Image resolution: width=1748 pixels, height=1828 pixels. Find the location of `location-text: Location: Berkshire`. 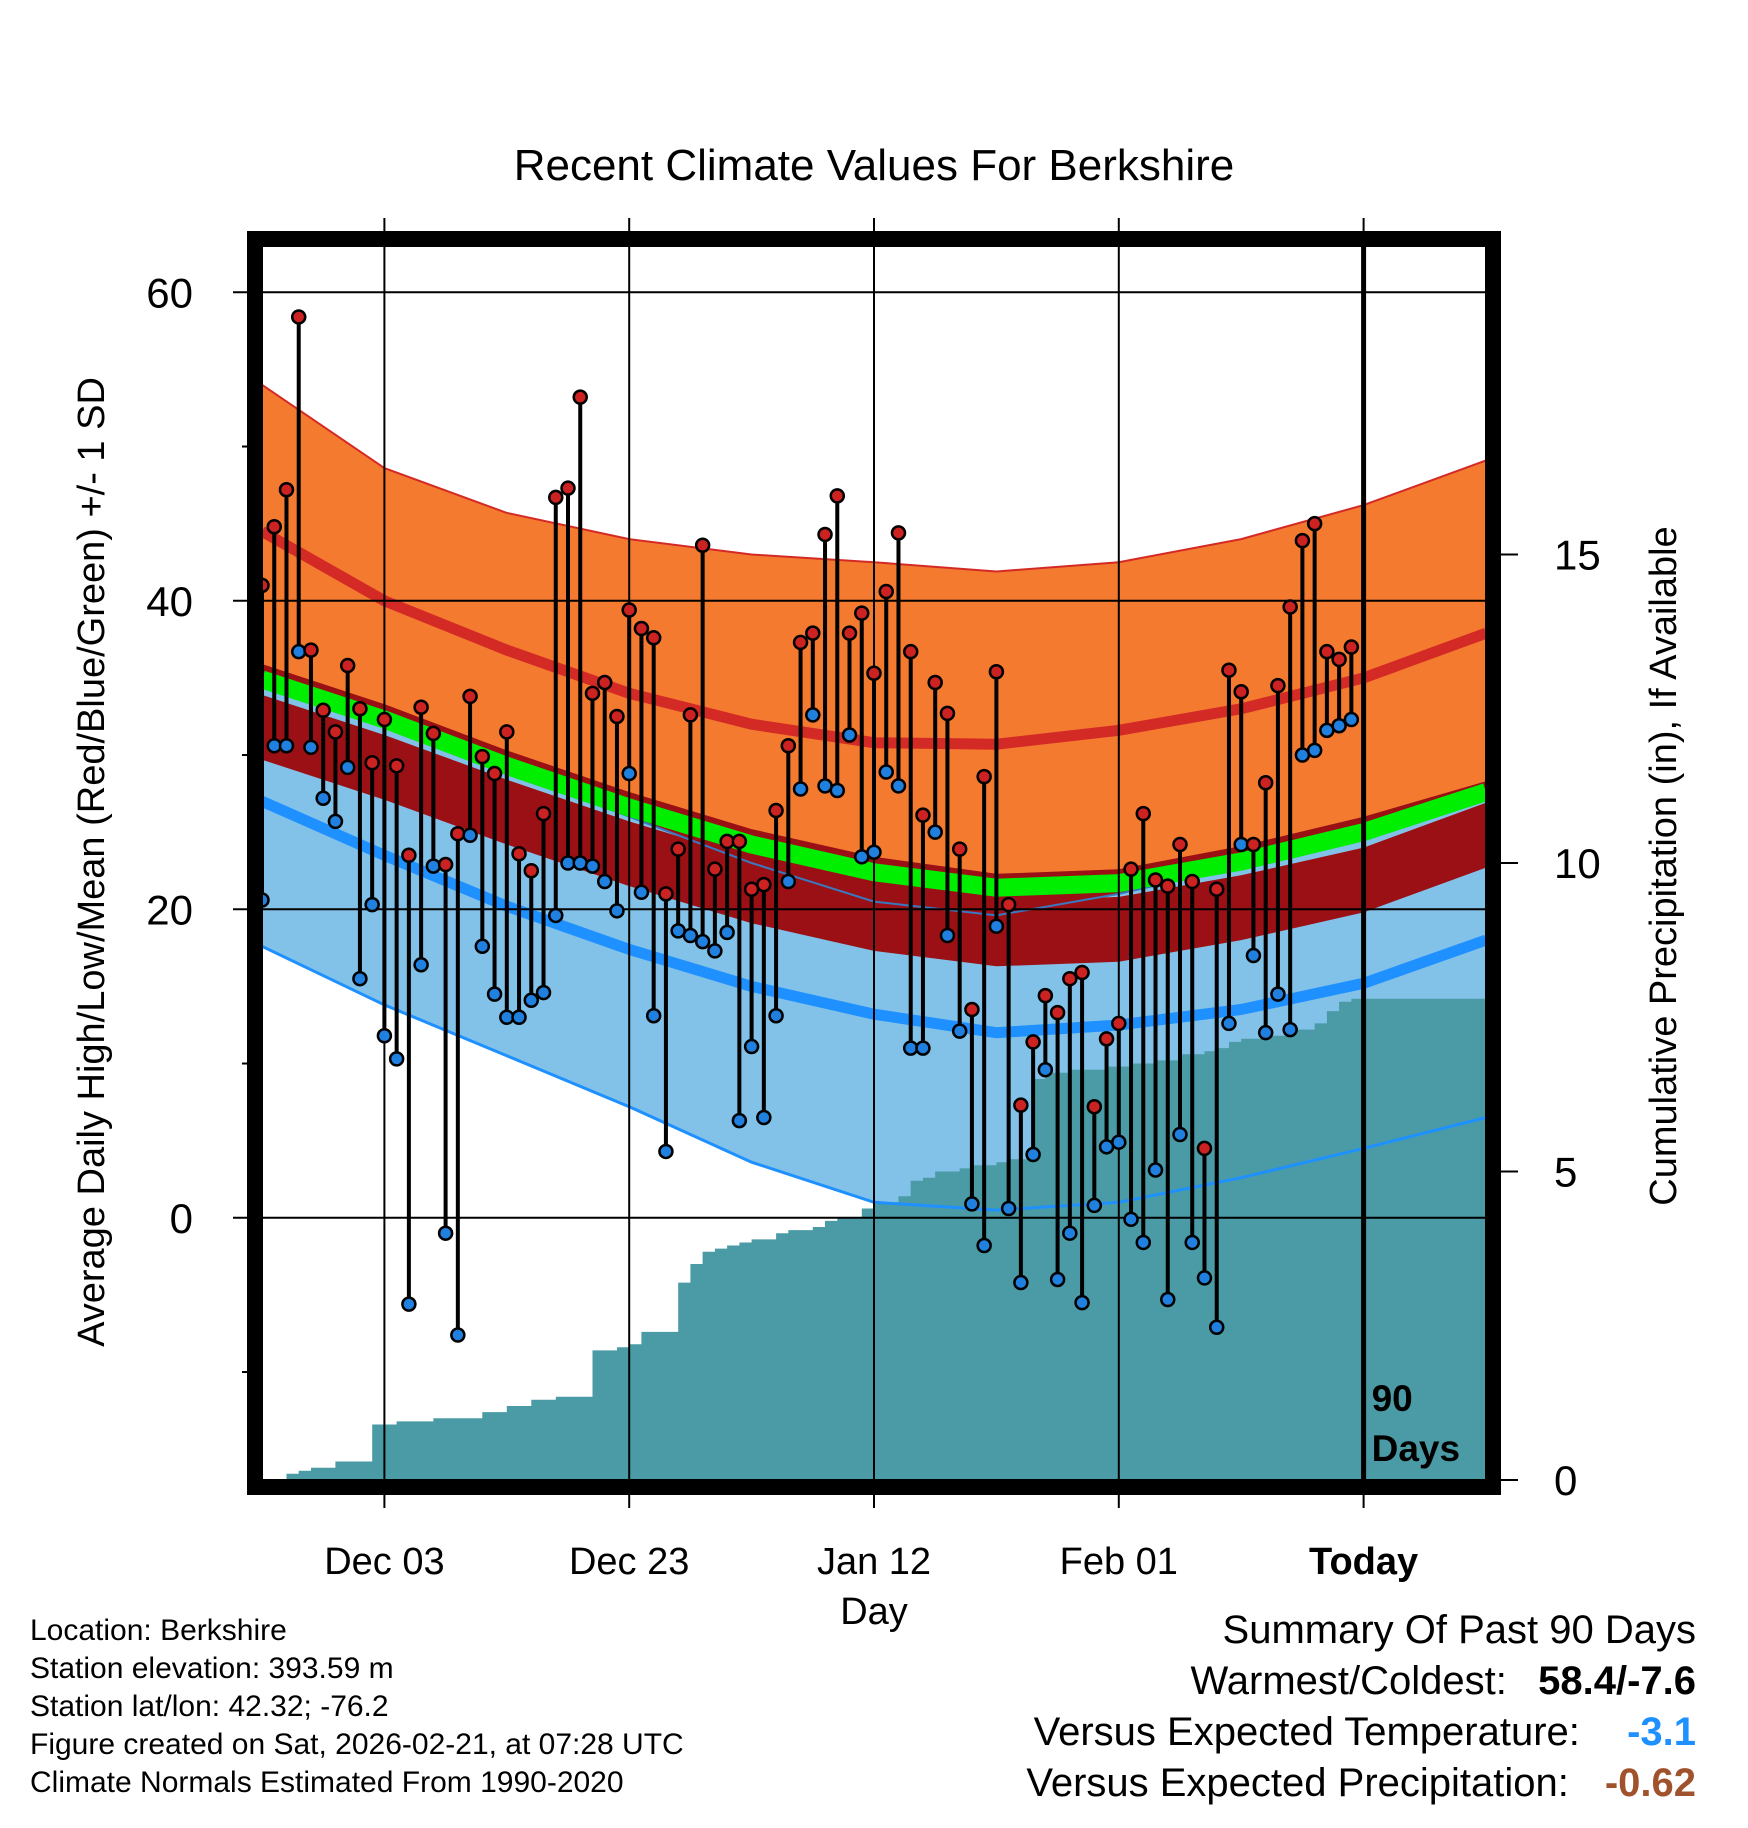

location-text: Location: Berkshire is located at coordinates (158, 1630).